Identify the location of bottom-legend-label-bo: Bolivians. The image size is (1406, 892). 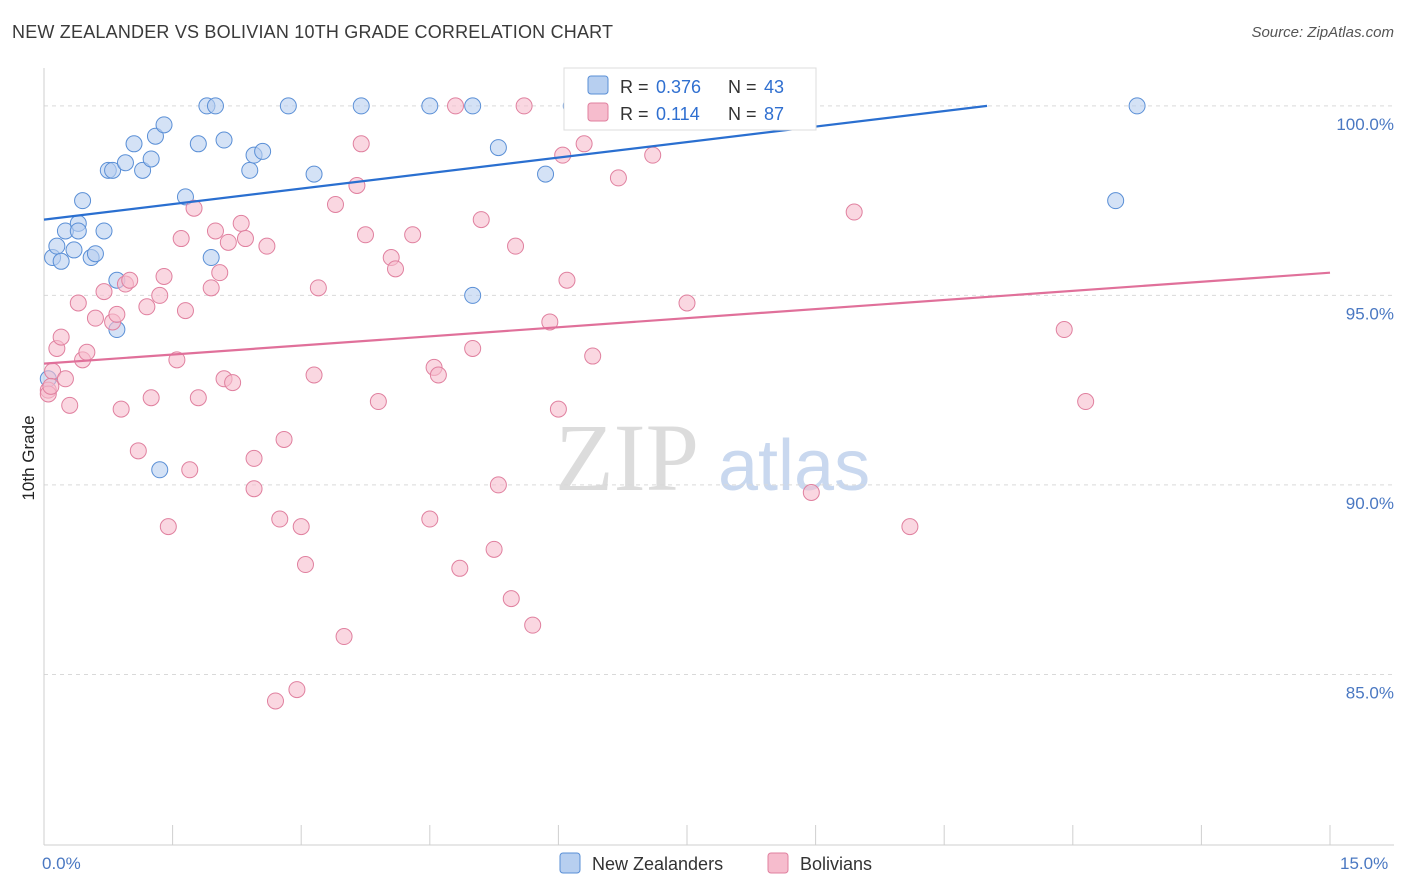
(836, 864).